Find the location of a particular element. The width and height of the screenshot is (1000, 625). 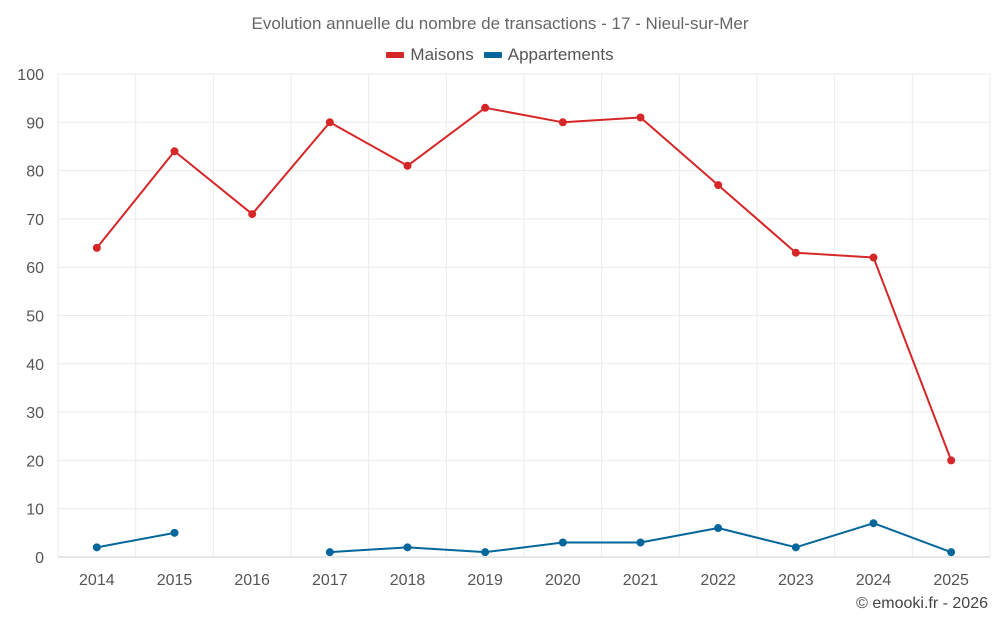

legend: Maisons Appartements is located at coordinates (500, 55).